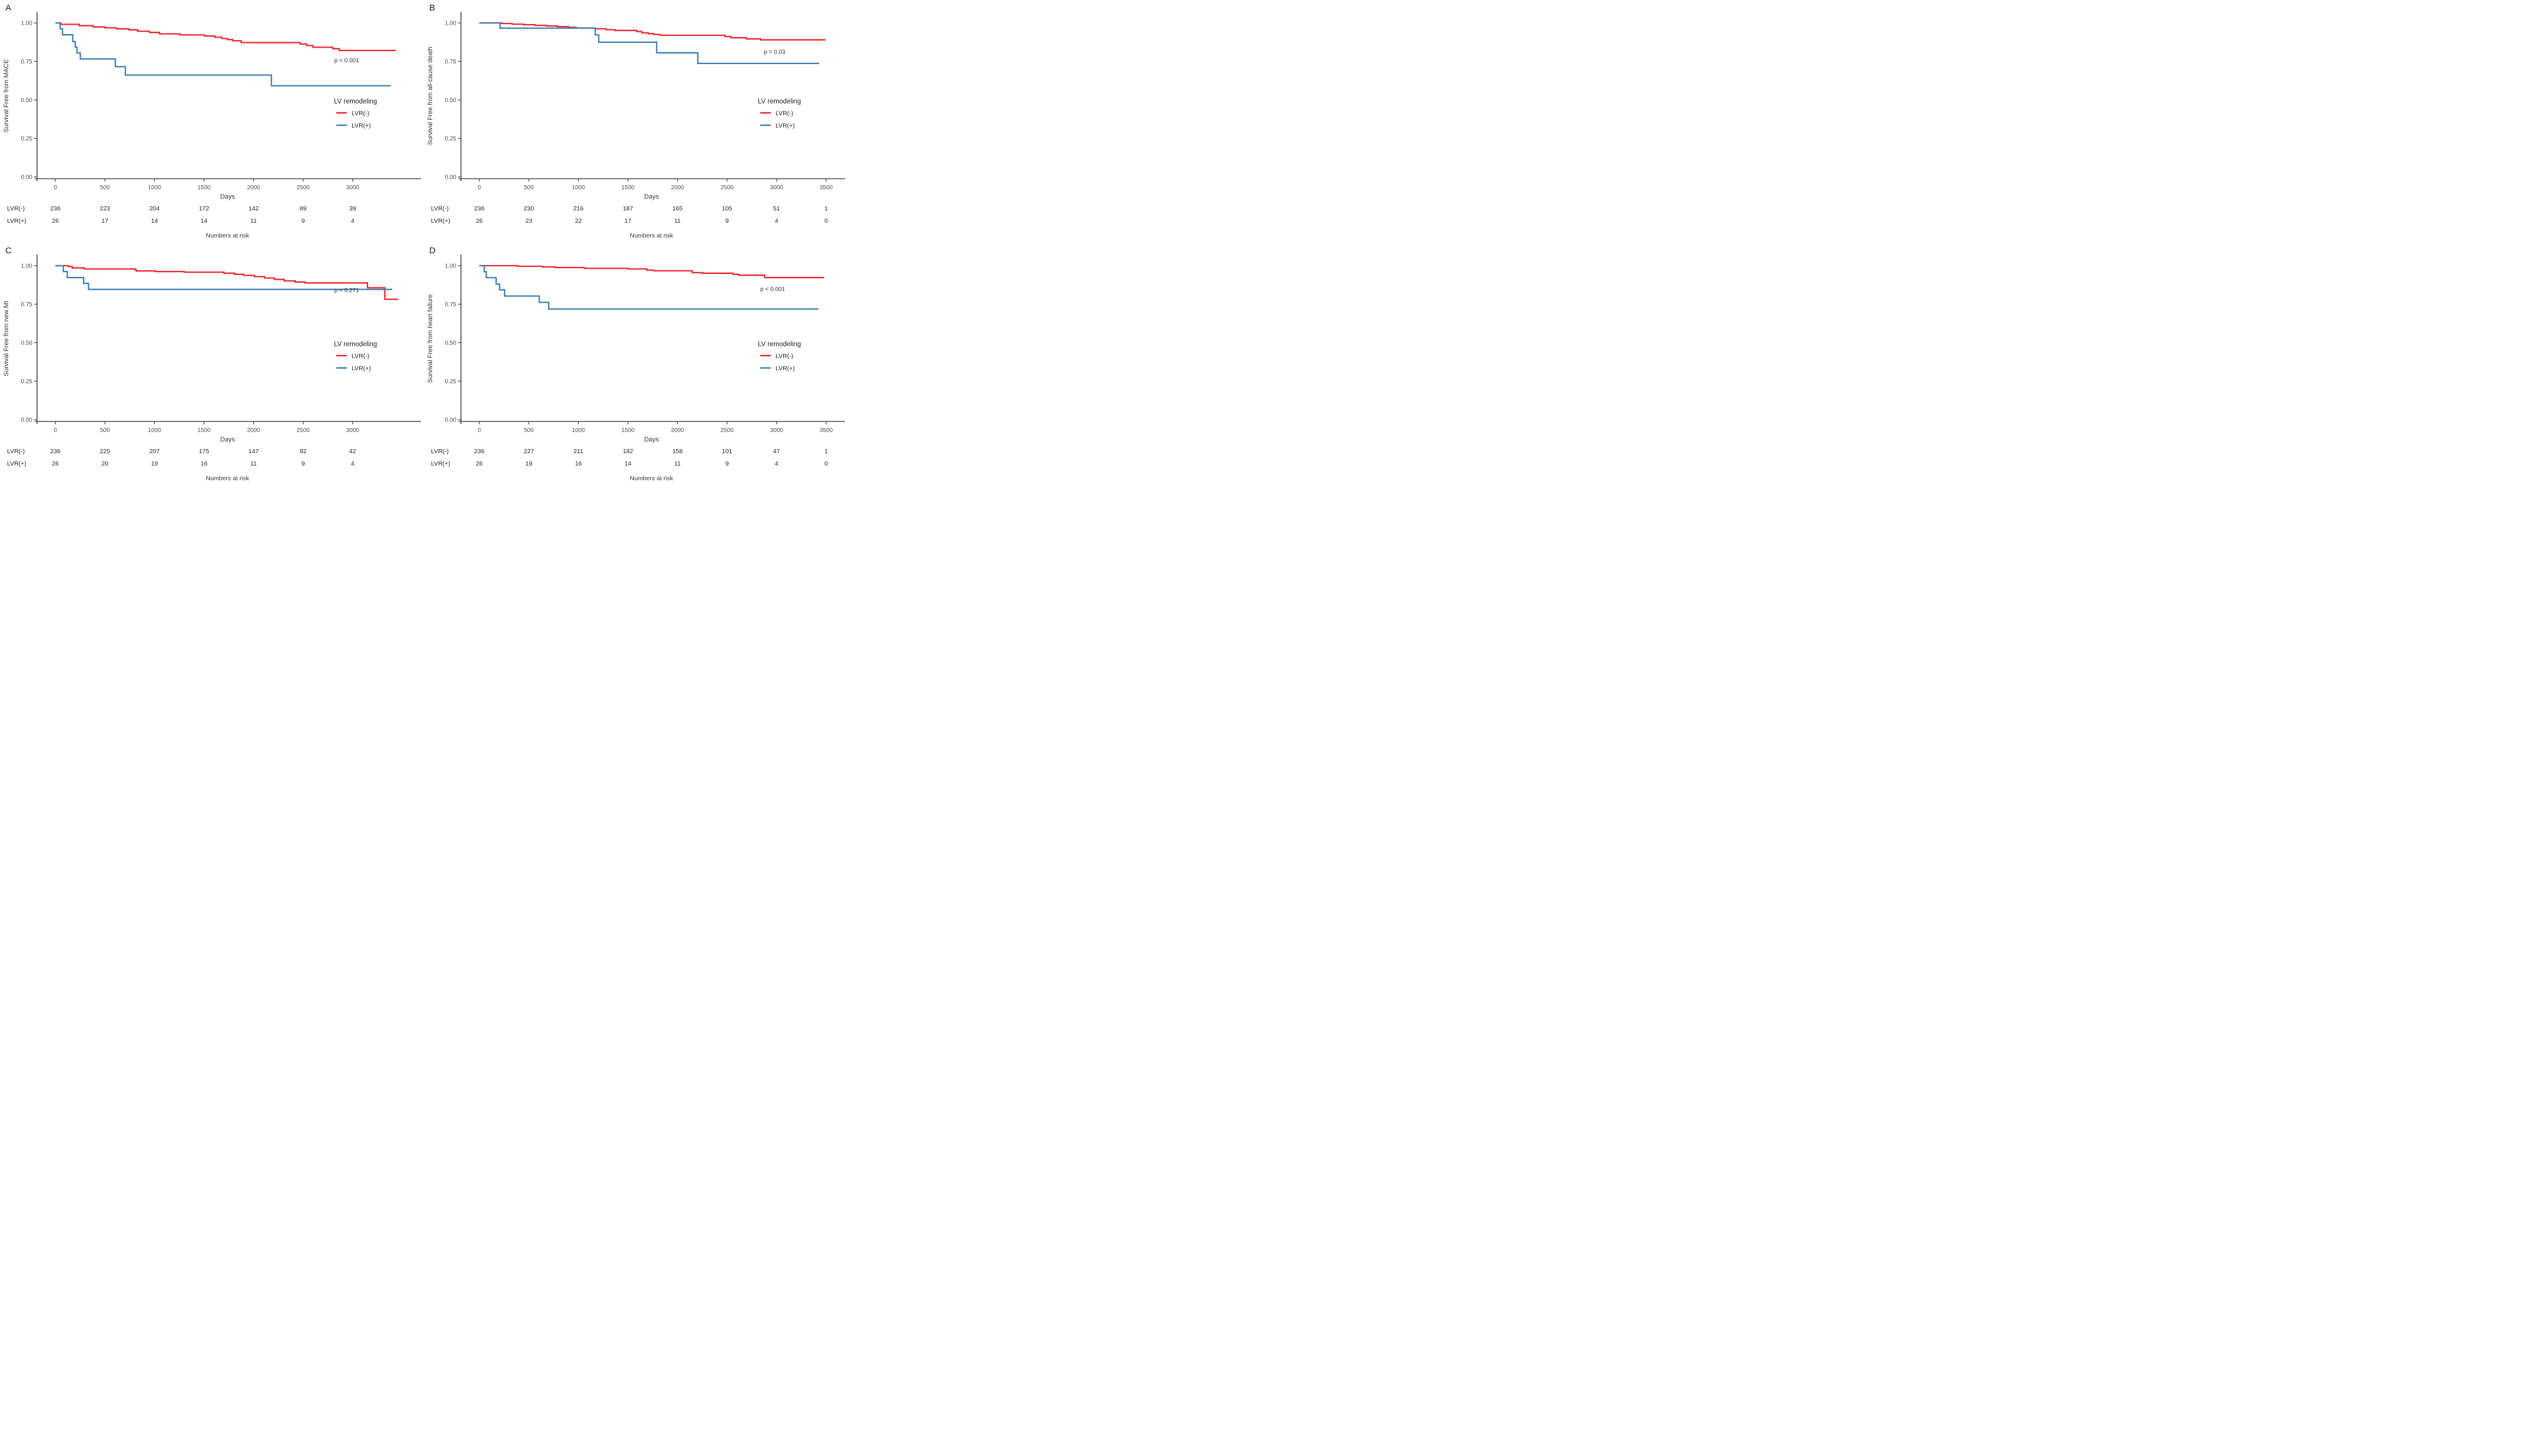 The height and width of the screenshot is (1456, 2543). What do you see at coordinates (154, 452) in the screenshot?
I see `risk-count: 207` at bounding box center [154, 452].